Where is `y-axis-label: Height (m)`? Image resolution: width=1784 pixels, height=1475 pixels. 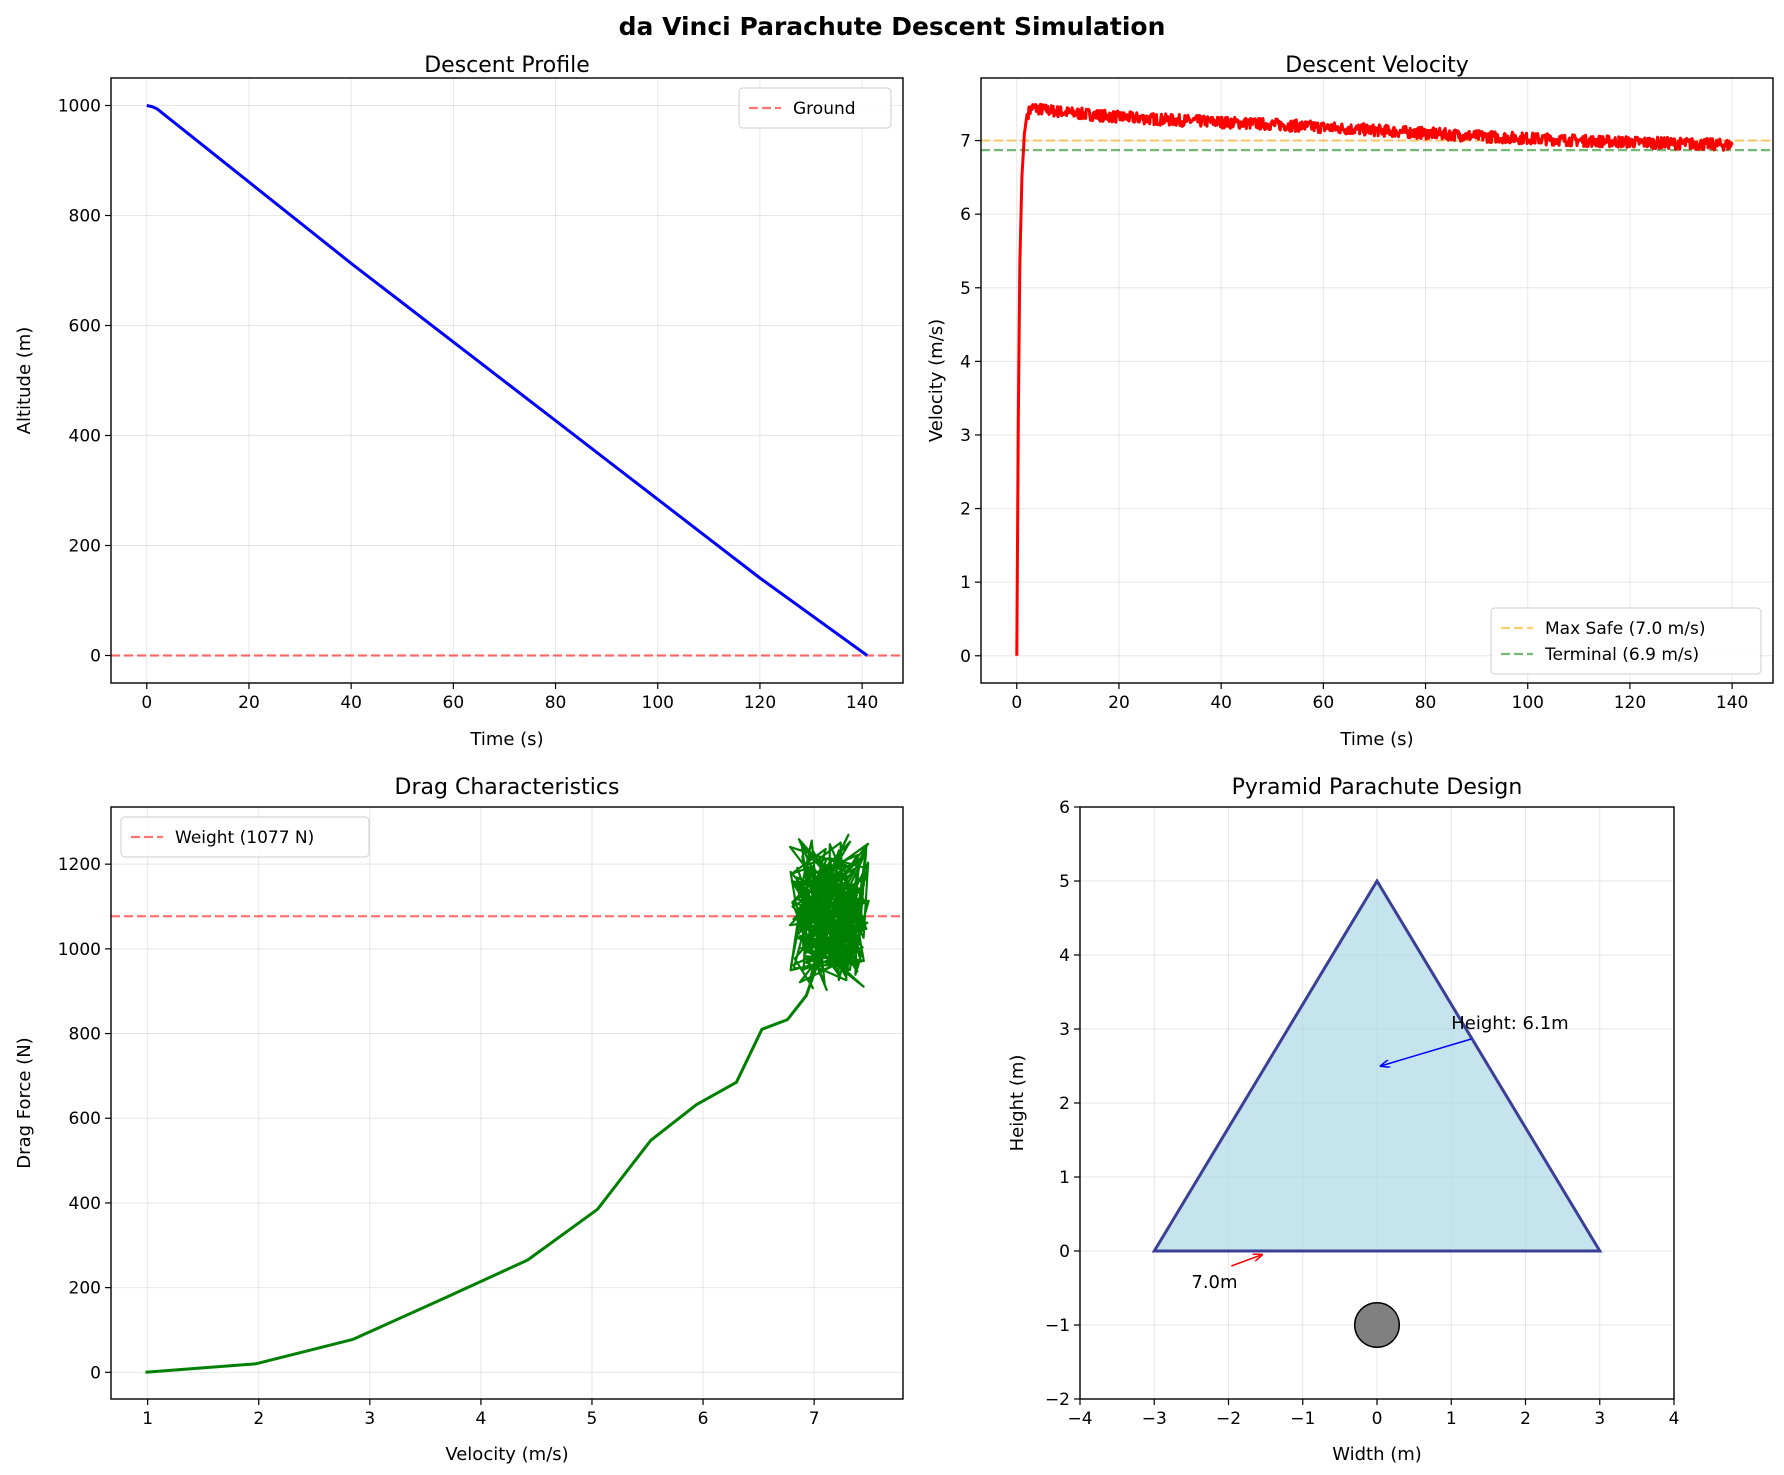 y-axis-label: Height (m) is located at coordinates (1017, 1103).